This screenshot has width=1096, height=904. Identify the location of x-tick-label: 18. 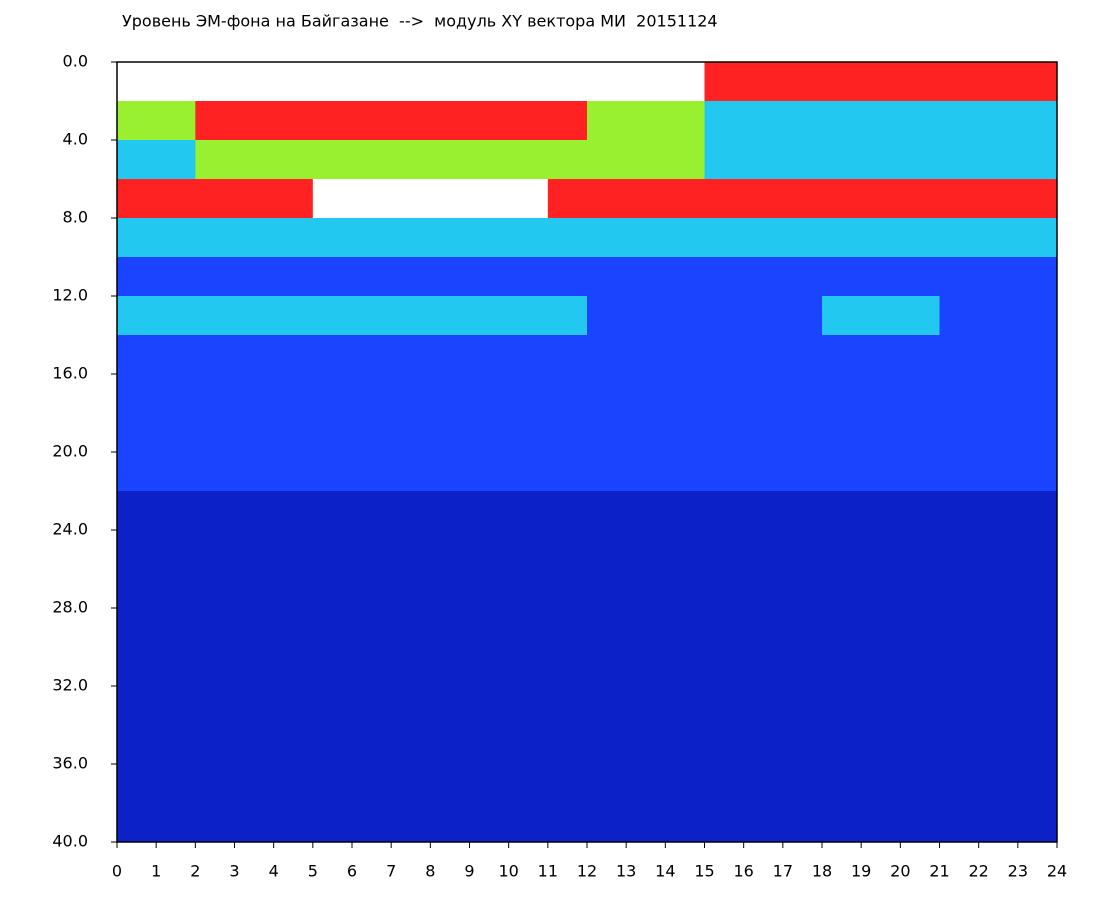
(822, 871).